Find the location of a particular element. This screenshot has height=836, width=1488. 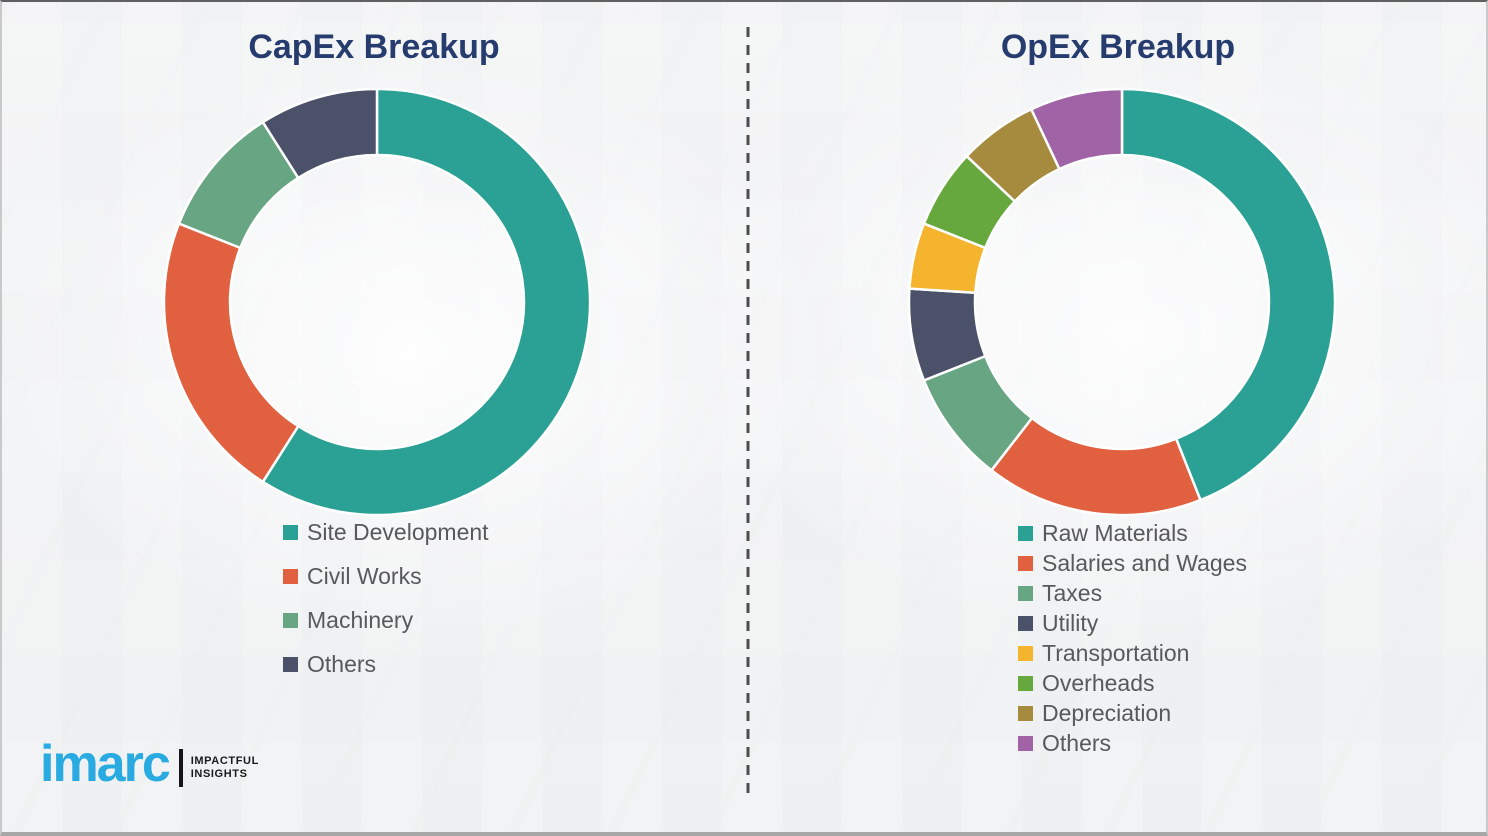

legend-label: Raw Materials is located at coordinates (1115, 532).